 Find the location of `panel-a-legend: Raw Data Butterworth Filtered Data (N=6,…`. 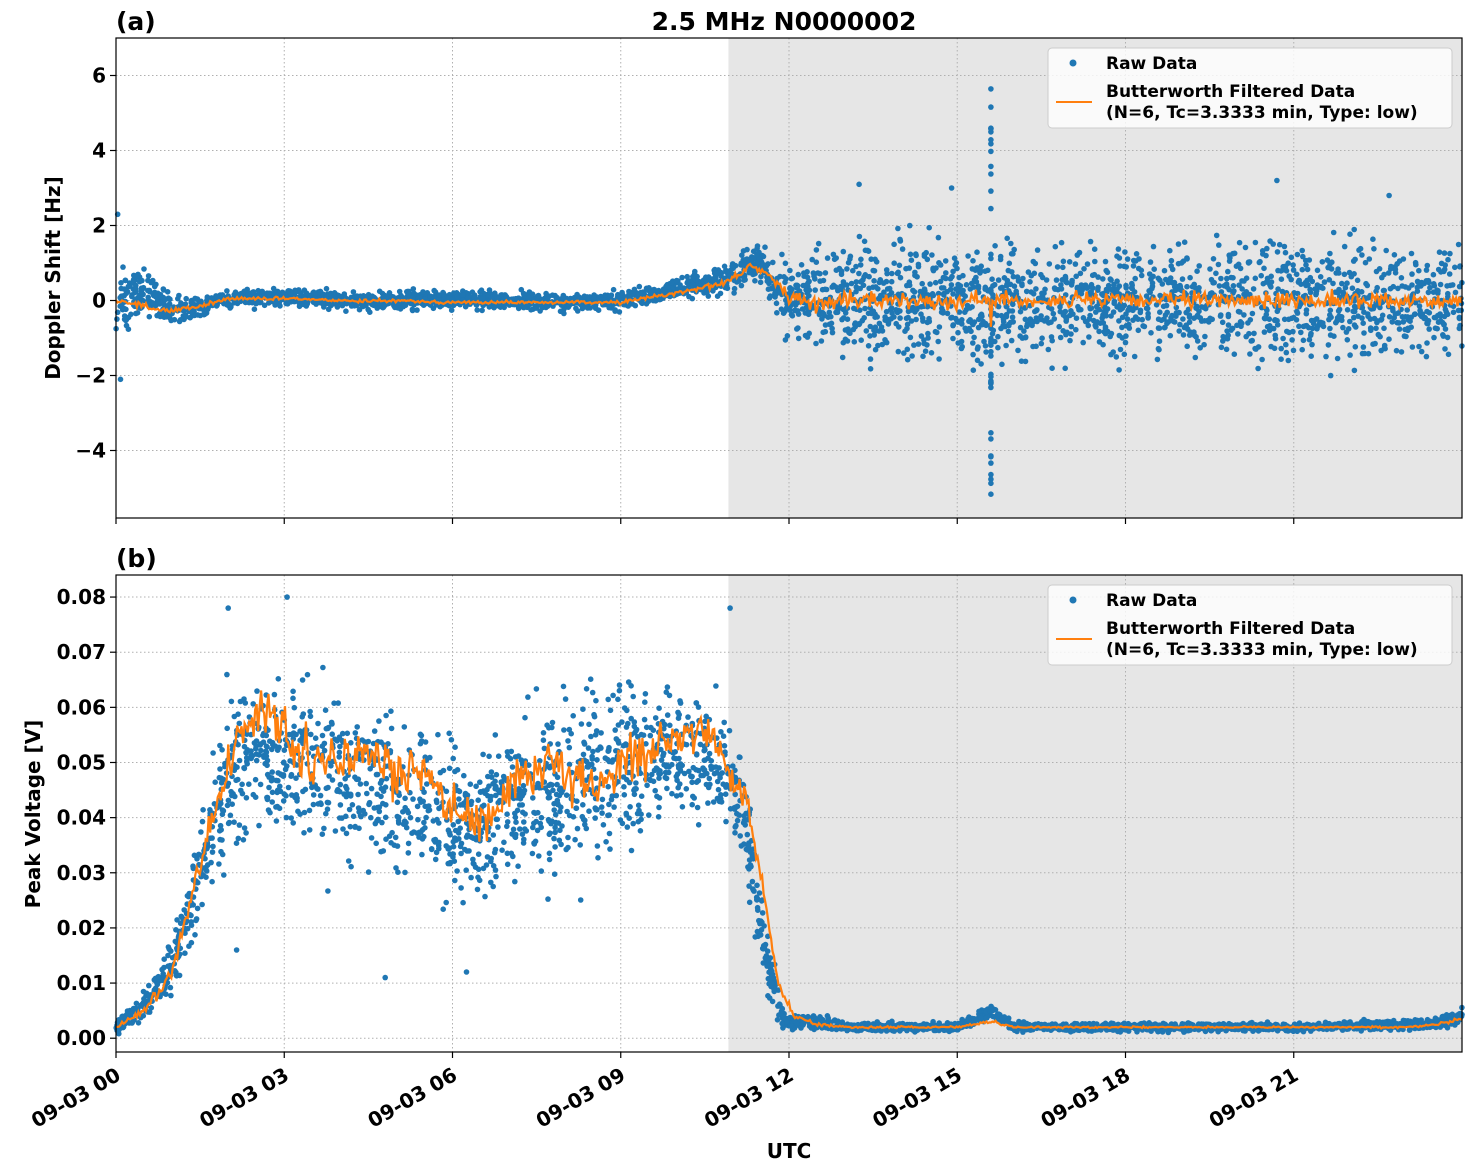

panel-a-legend: Raw Data Butterworth Filtered Data (N=6,… is located at coordinates (1250, 88).